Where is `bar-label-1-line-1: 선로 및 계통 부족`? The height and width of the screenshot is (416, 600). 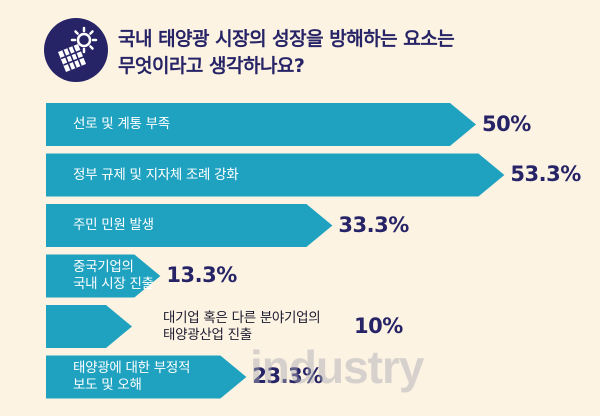
bar-label-1-line-1: 선로 및 계통 부족 is located at coordinates (121, 124).